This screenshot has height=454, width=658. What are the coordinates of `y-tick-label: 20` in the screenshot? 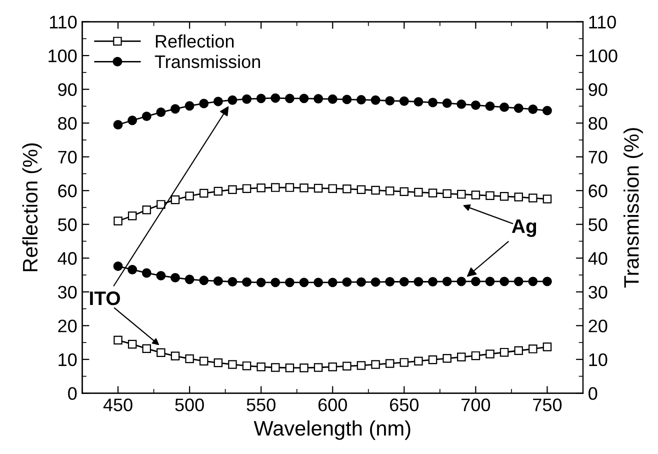 It's located at (67, 326).